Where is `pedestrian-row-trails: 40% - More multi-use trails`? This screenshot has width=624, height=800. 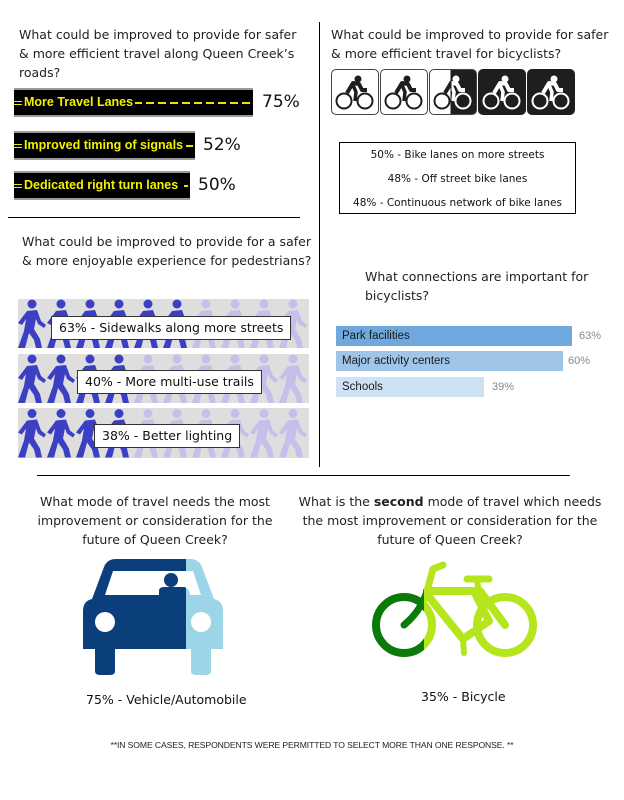
pedestrian-row-trails: 40% - More multi-use trails is located at coordinates (163, 378).